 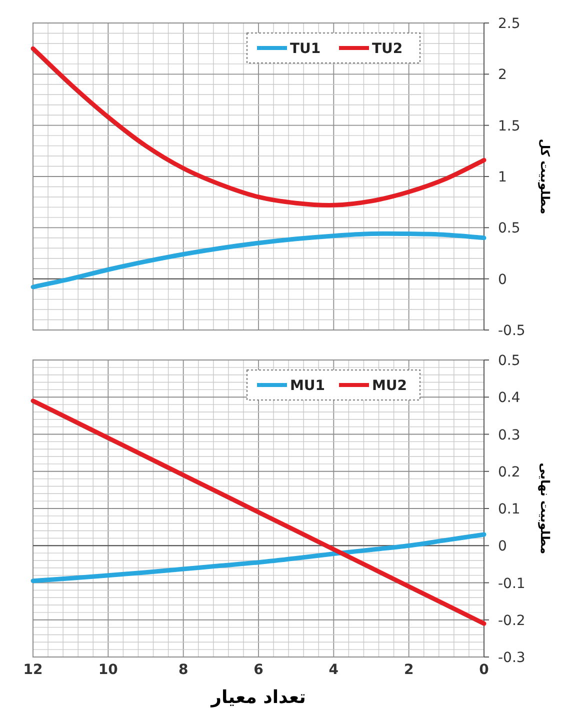 I want to click on x-tick-label: 2, so click(x=409, y=670).